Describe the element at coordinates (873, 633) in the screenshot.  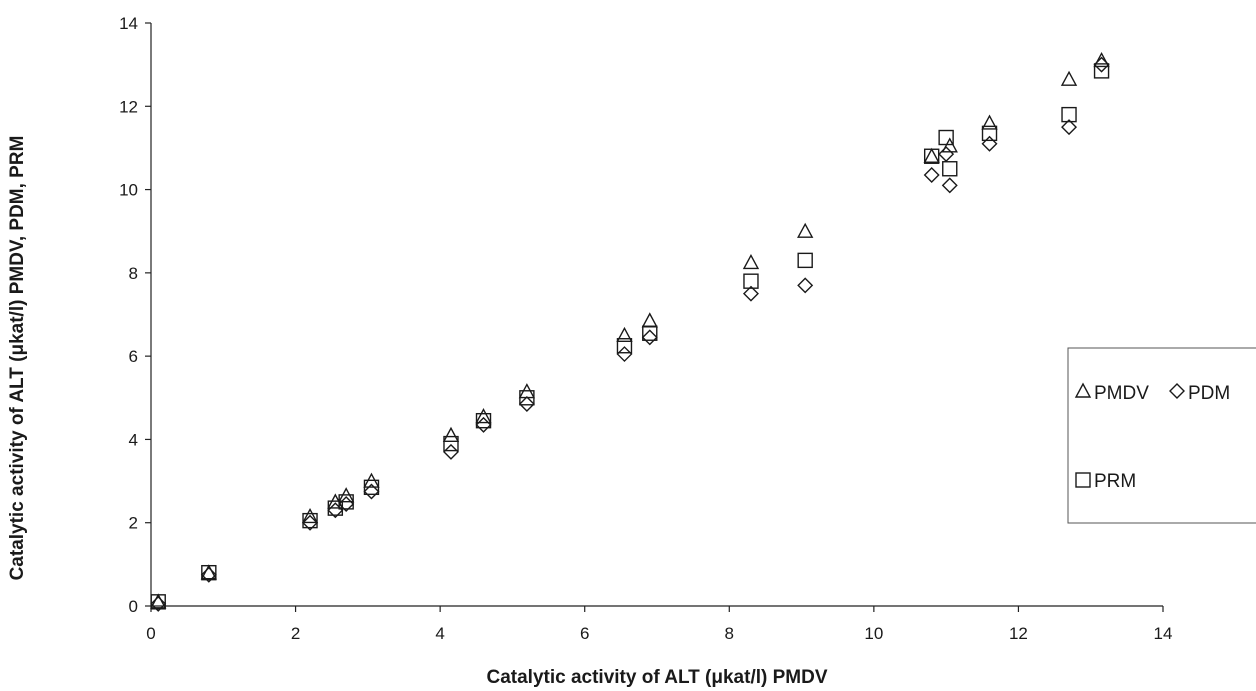
I see `x-tick-label: 10` at that location.